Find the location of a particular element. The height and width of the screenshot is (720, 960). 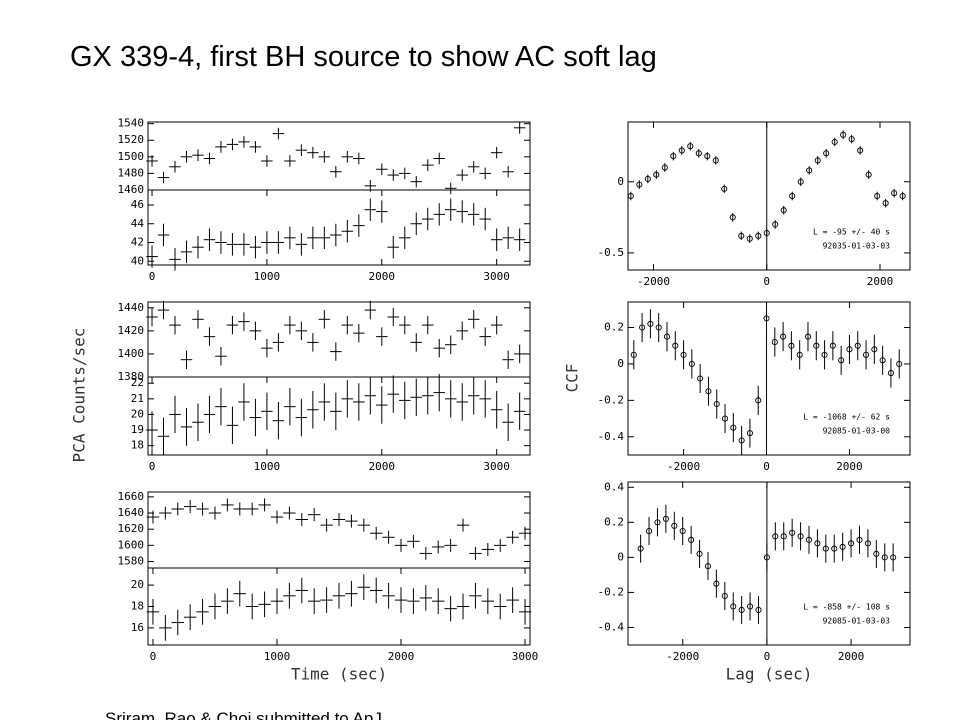

annotation: 92085-01-03-00 is located at coordinates (857, 431).